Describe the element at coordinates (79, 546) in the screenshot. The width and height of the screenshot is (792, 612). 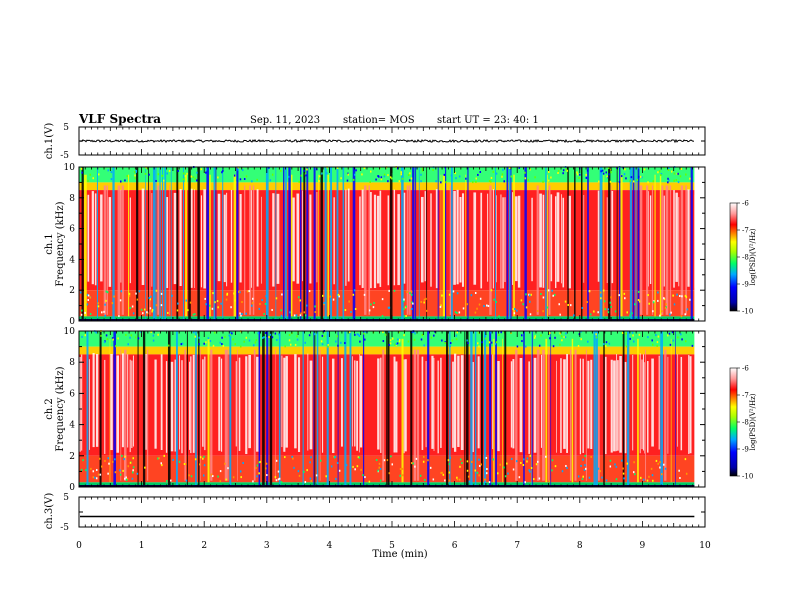
I see `x-tick-label: 0` at that location.